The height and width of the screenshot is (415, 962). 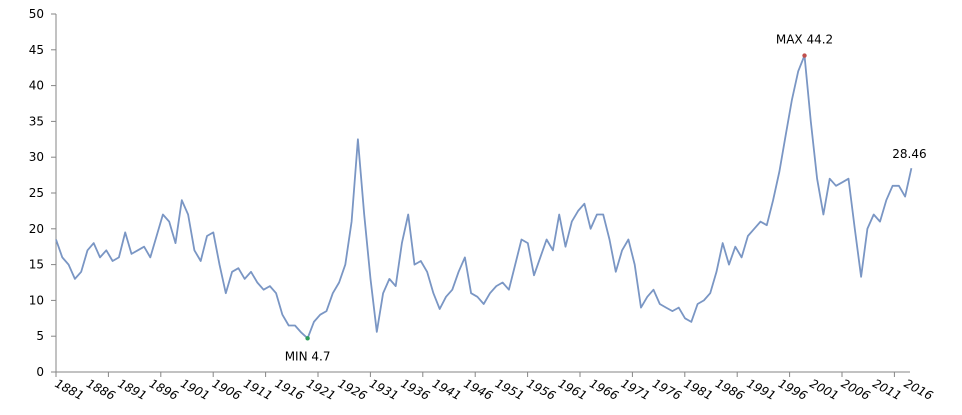 I want to click on x-tick-label: 1941, so click(x=447, y=389).